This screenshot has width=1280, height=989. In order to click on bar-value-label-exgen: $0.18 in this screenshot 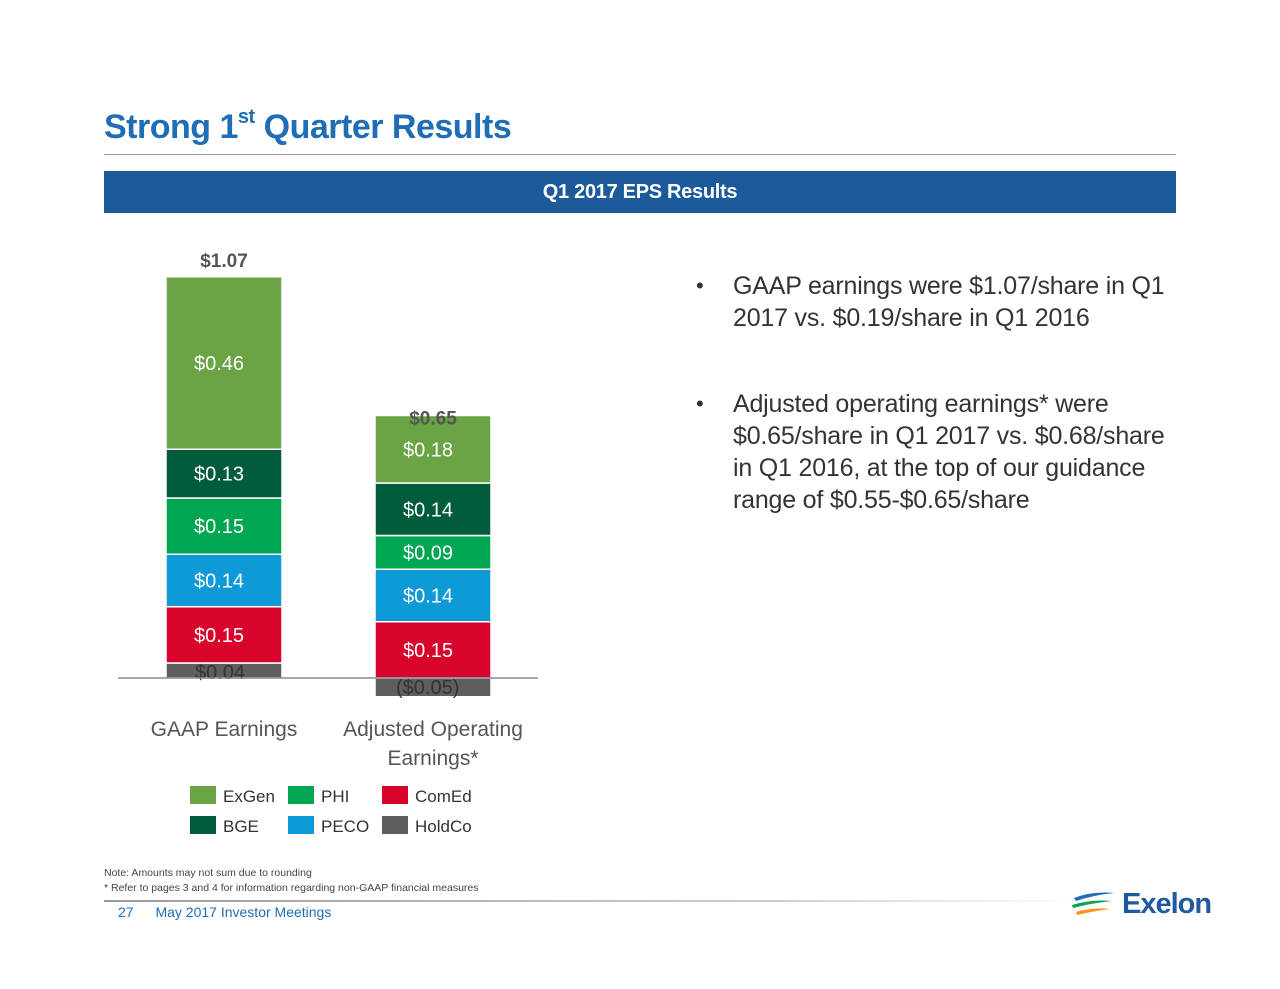, I will do `click(428, 450)`.